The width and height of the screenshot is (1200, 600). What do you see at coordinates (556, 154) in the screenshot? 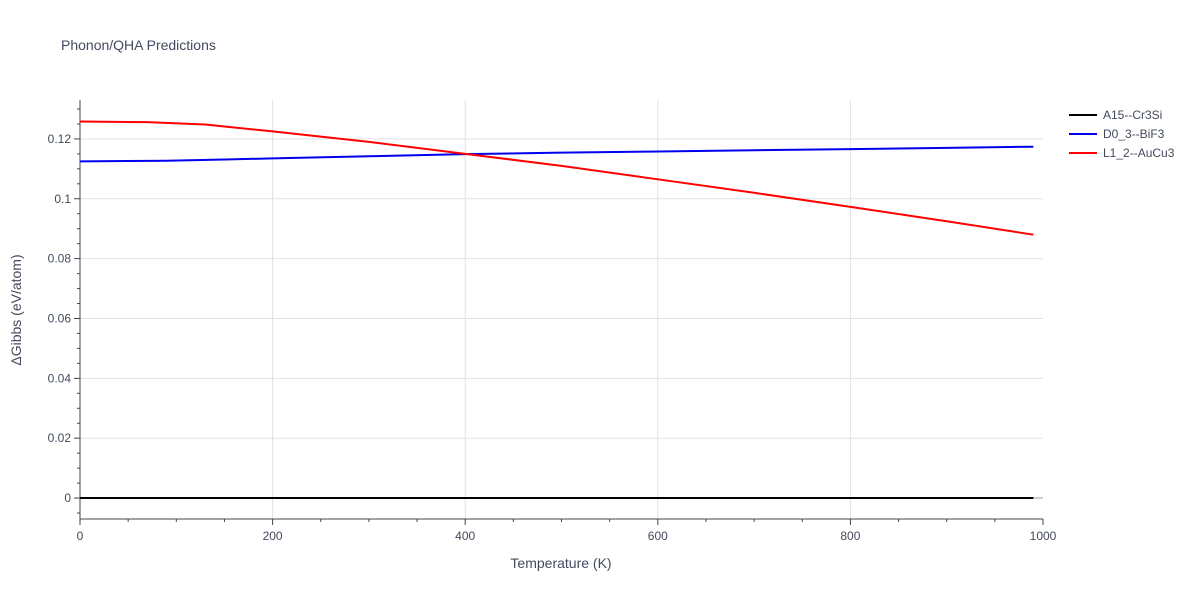
I see `series-line-D0_3--BiF3` at bounding box center [556, 154].